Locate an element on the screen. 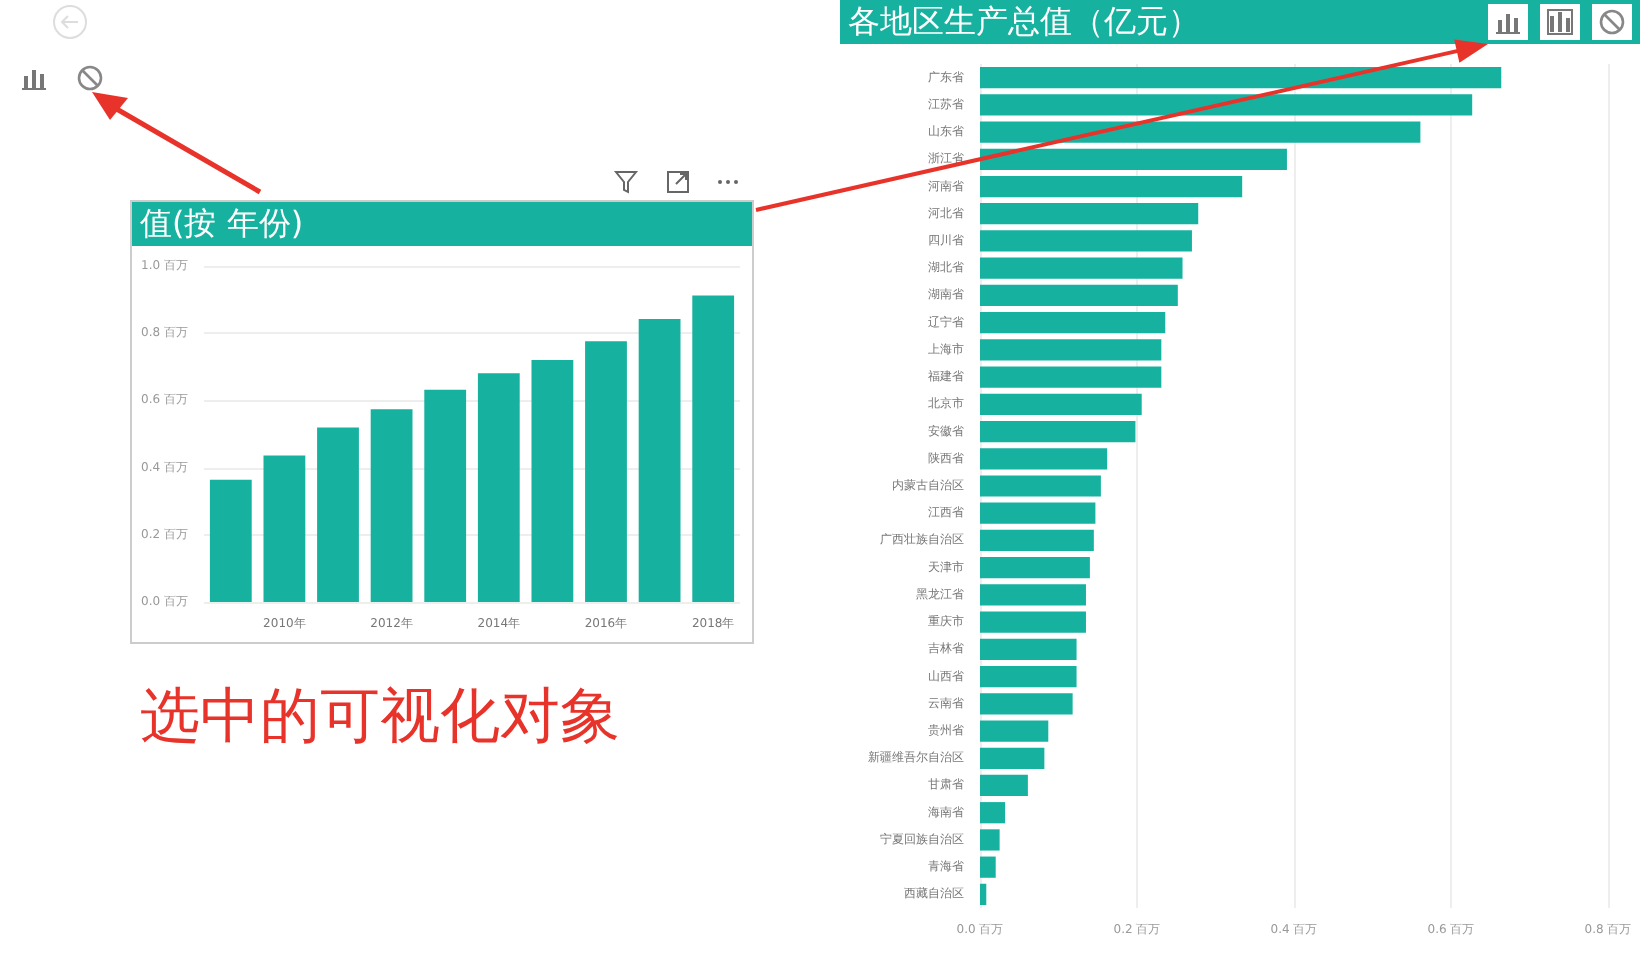 This screenshot has width=1652, height=956. text: 选中的可视化对象 is located at coordinates (380, 718).